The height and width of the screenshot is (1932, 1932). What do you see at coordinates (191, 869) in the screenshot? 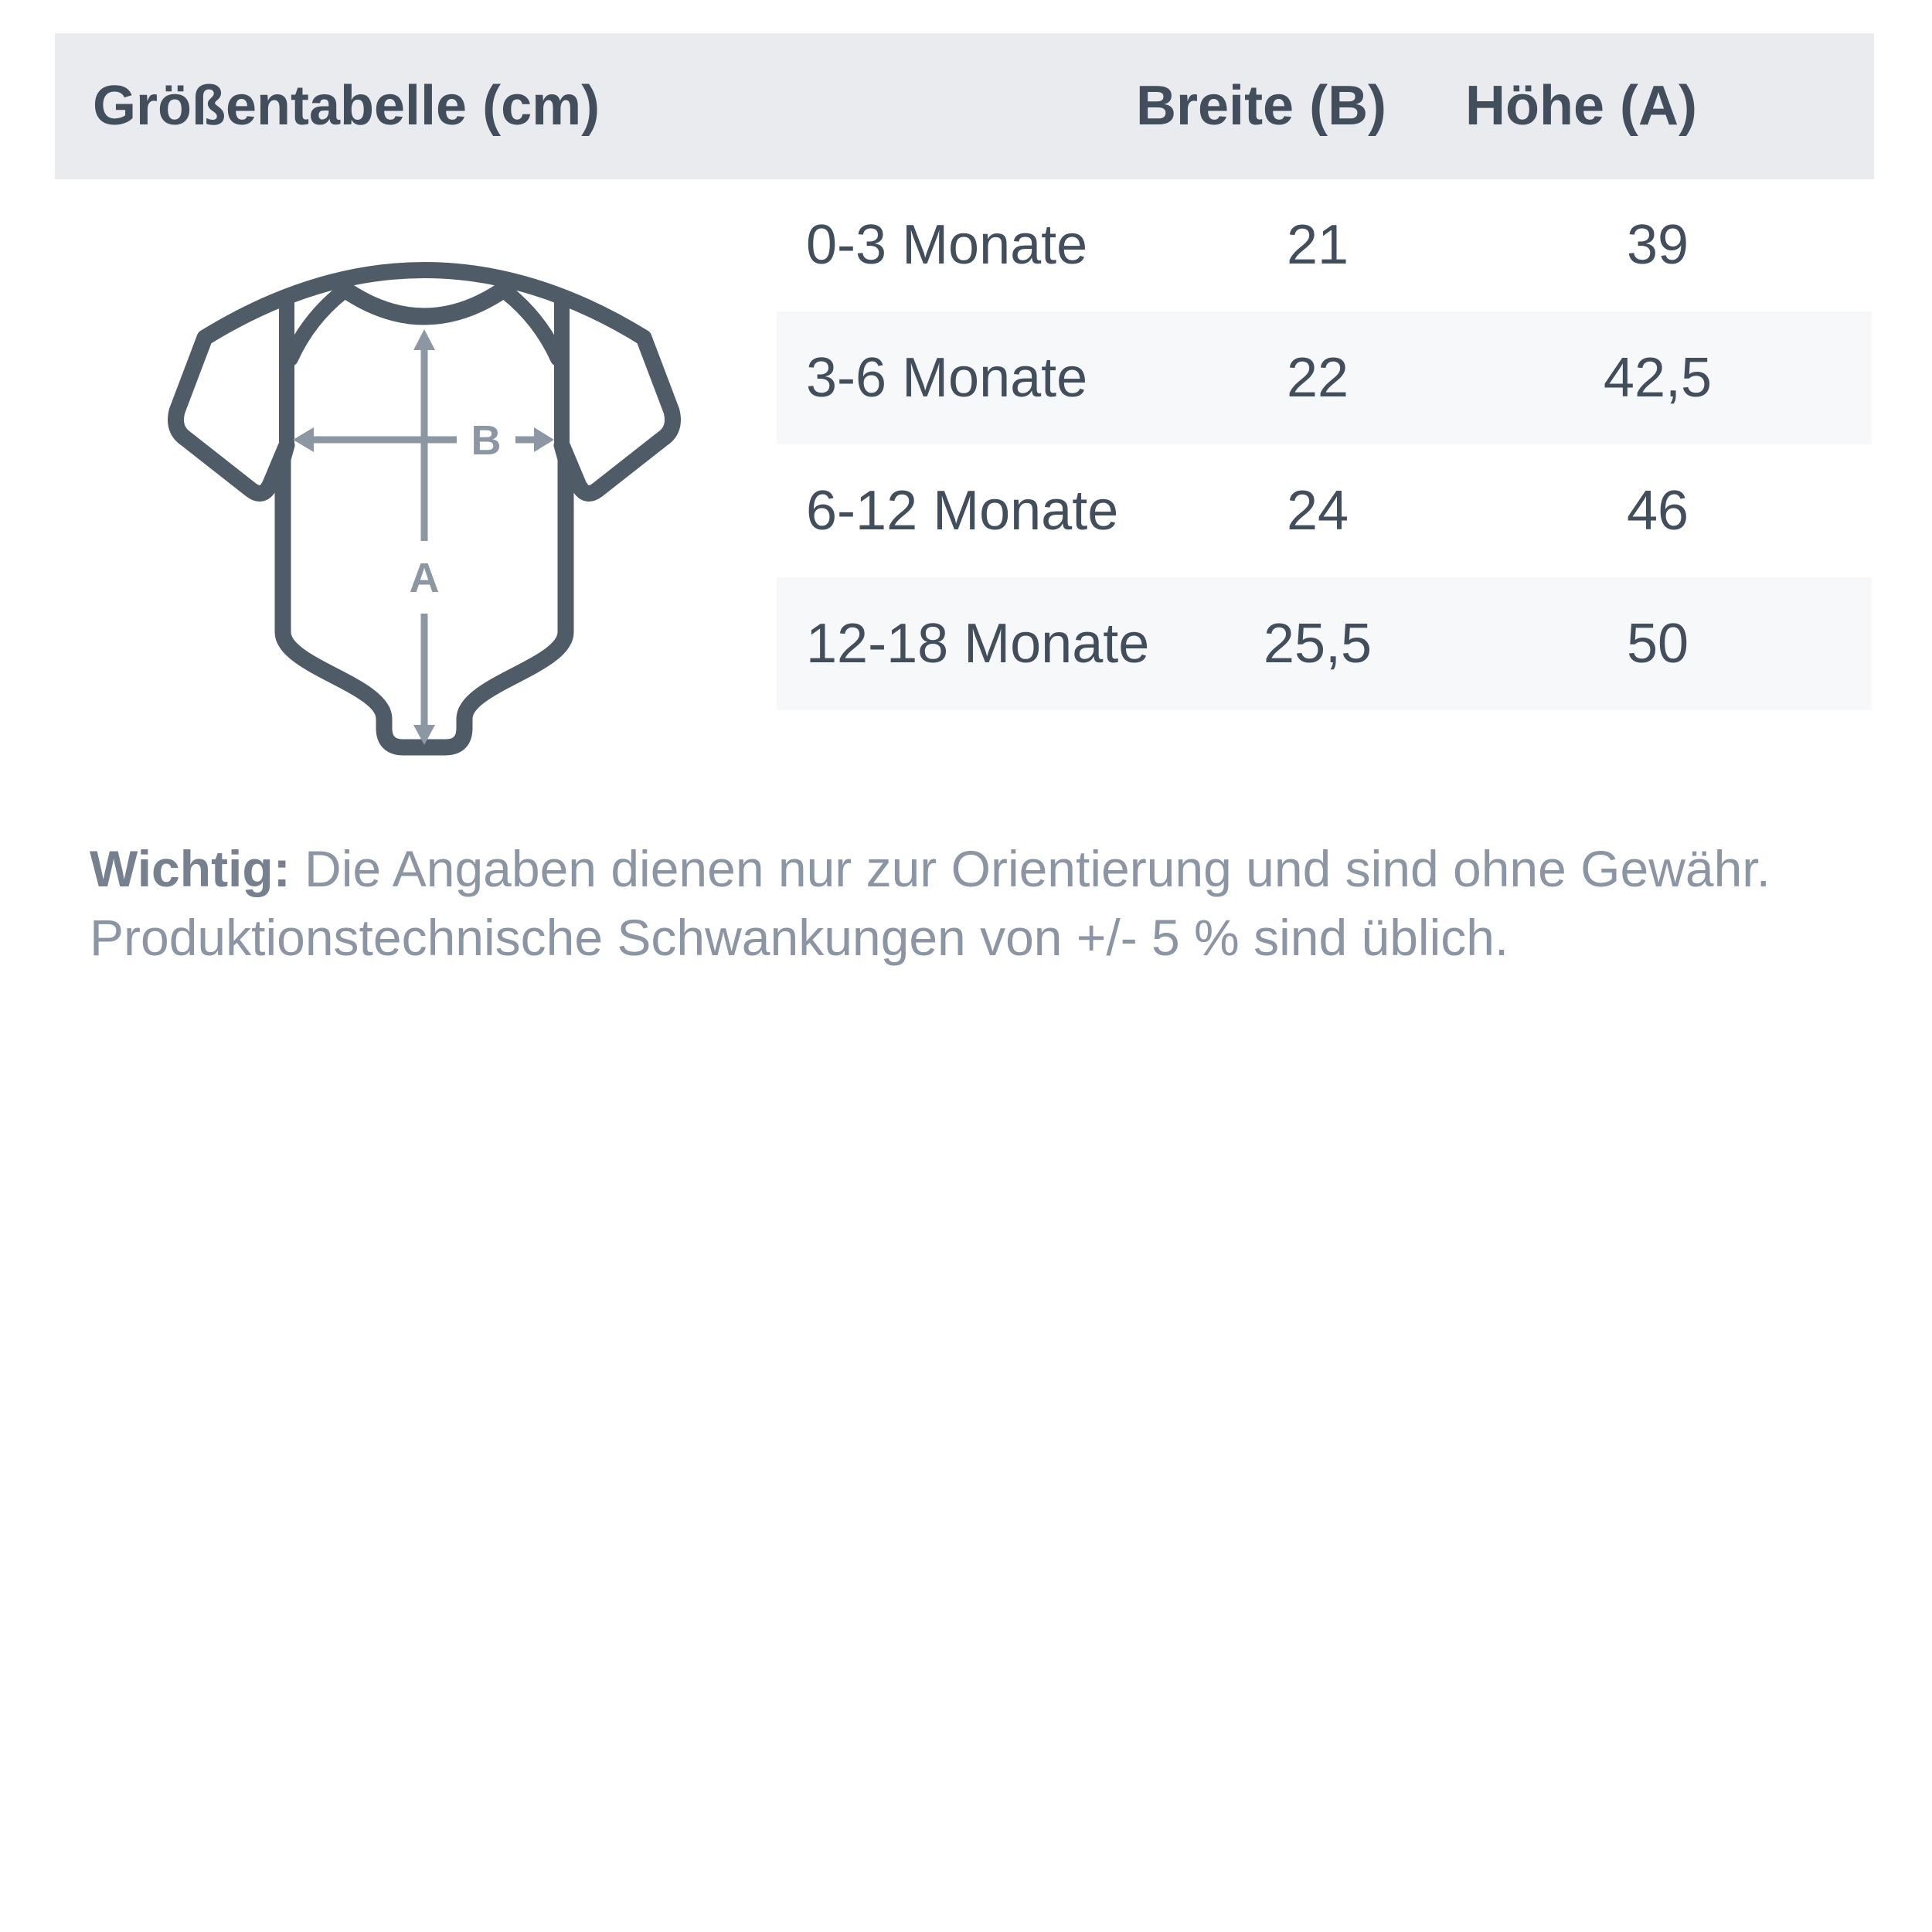
I see `disclaimer-prefix: Wichtig:` at bounding box center [191, 869].